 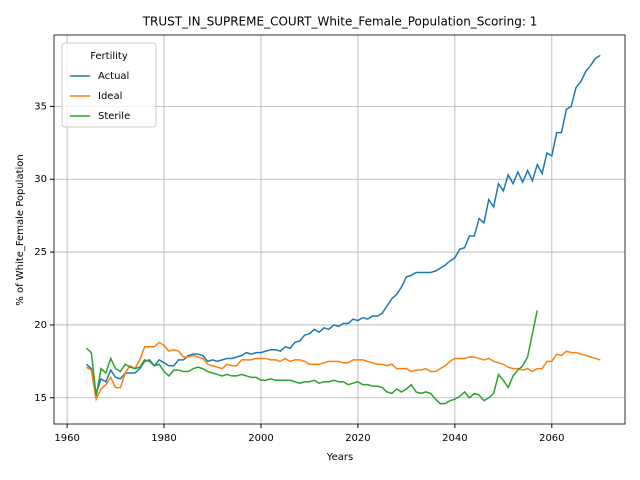 I want to click on x-tick-label: 2000, so click(x=260, y=438).